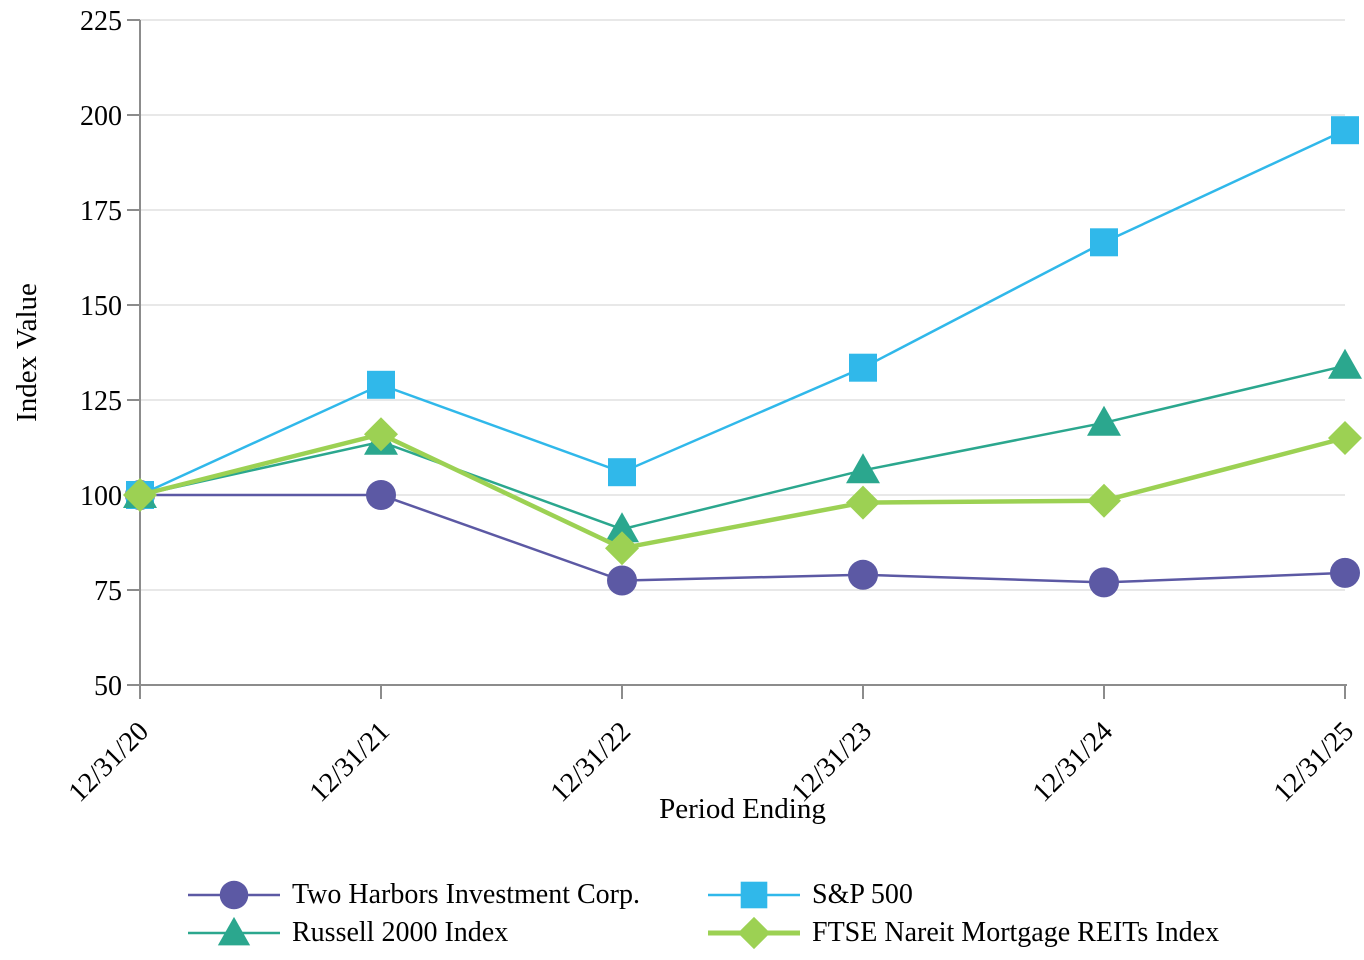 Image resolution: width=1364 pixels, height=960 pixels. Describe the element at coordinates (350, 762) in the screenshot. I see `x-tick-label: 12/31/21` at that location.